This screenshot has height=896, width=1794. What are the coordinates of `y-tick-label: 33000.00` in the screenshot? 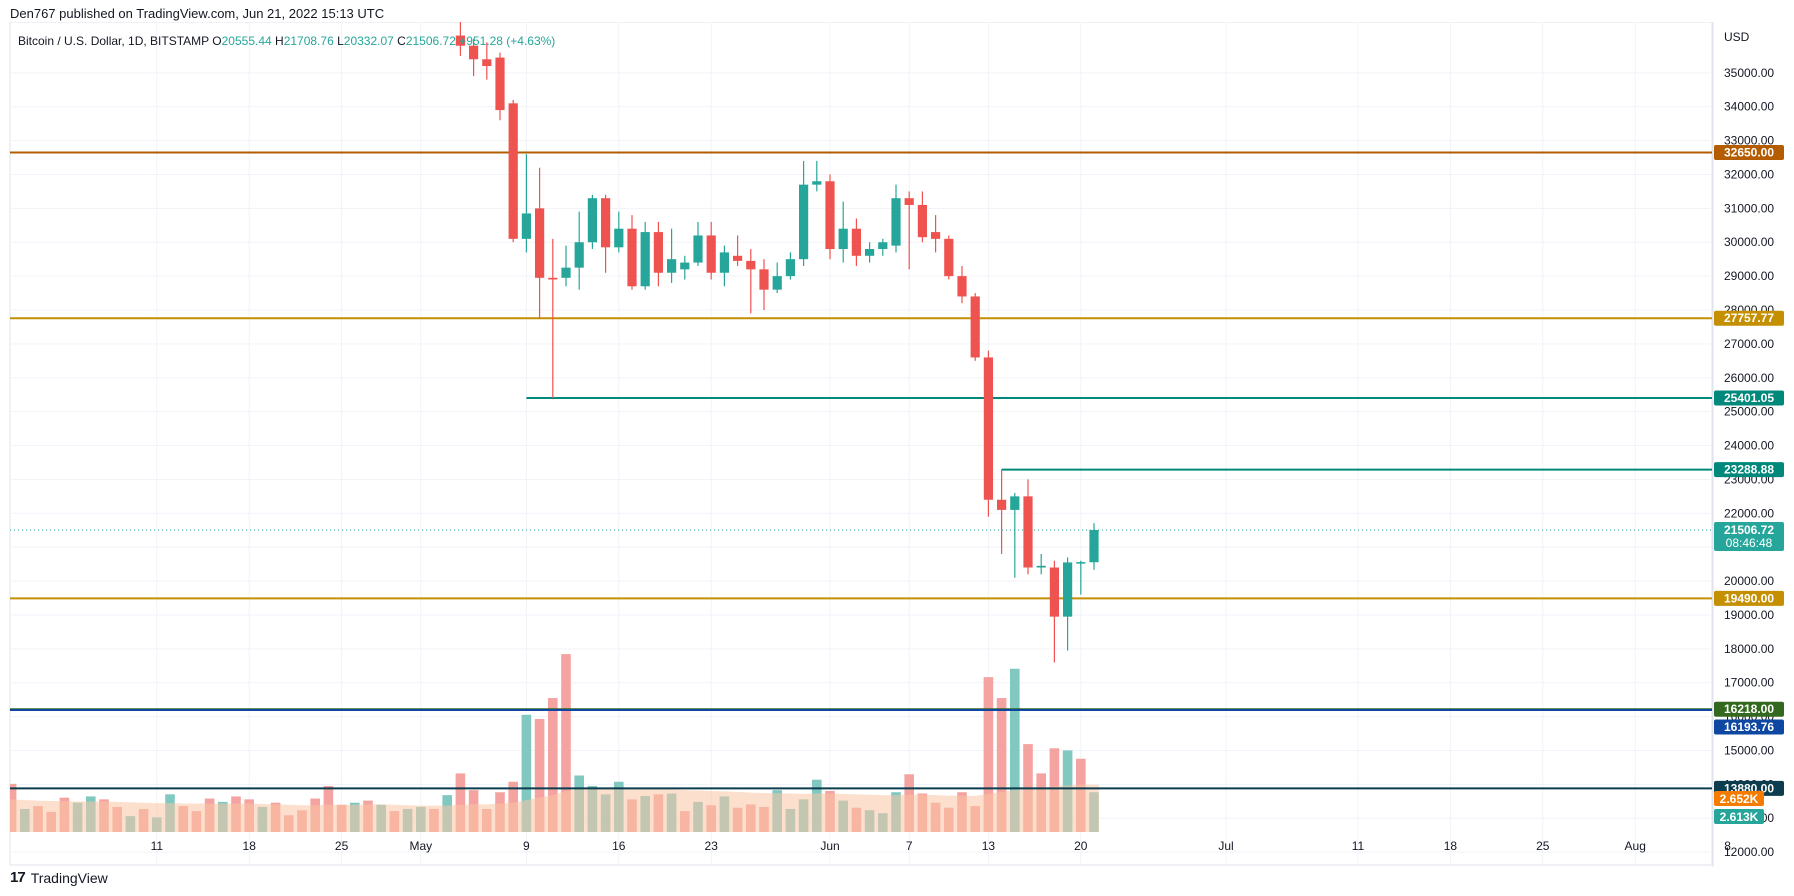 It's located at (1749, 141).